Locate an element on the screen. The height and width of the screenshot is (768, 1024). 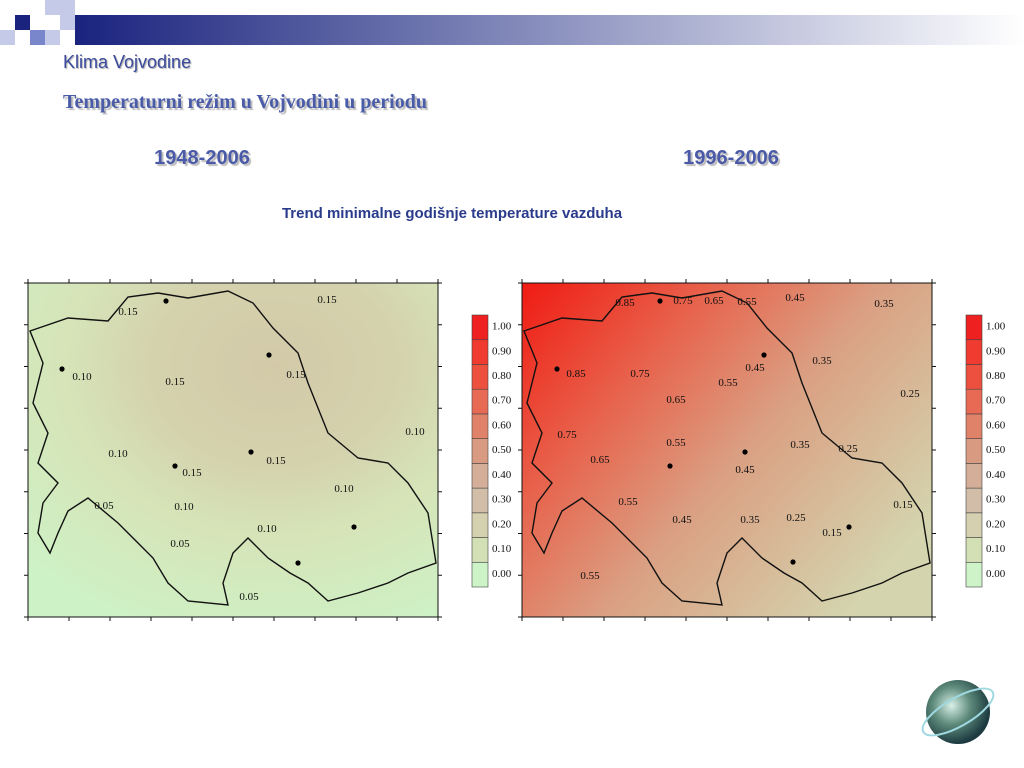
legend-label: 0.70 is located at coordinates (996, 401).